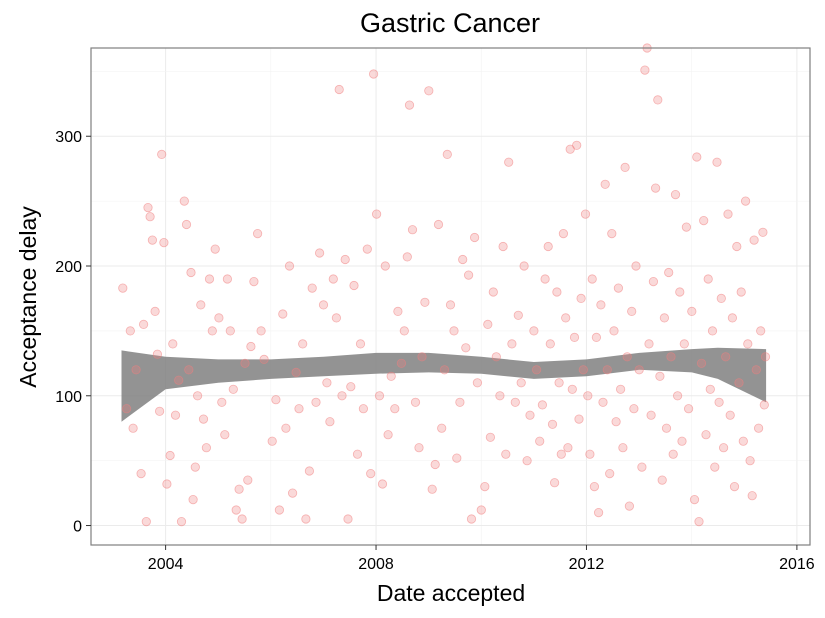  Describe the element at coordinates (28, 297) in the screenshot. I see `y-axis-title: Acceptance delay` at that location.